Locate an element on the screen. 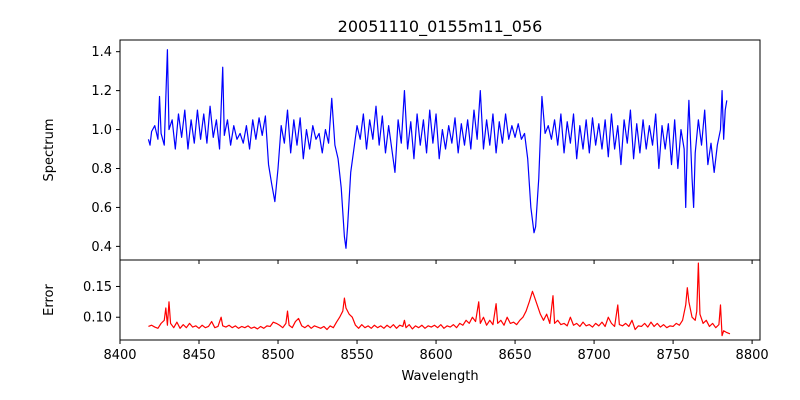 The image size is (800, 400). error-x-tick-label: 8650 is located at coordinates (515, 355).